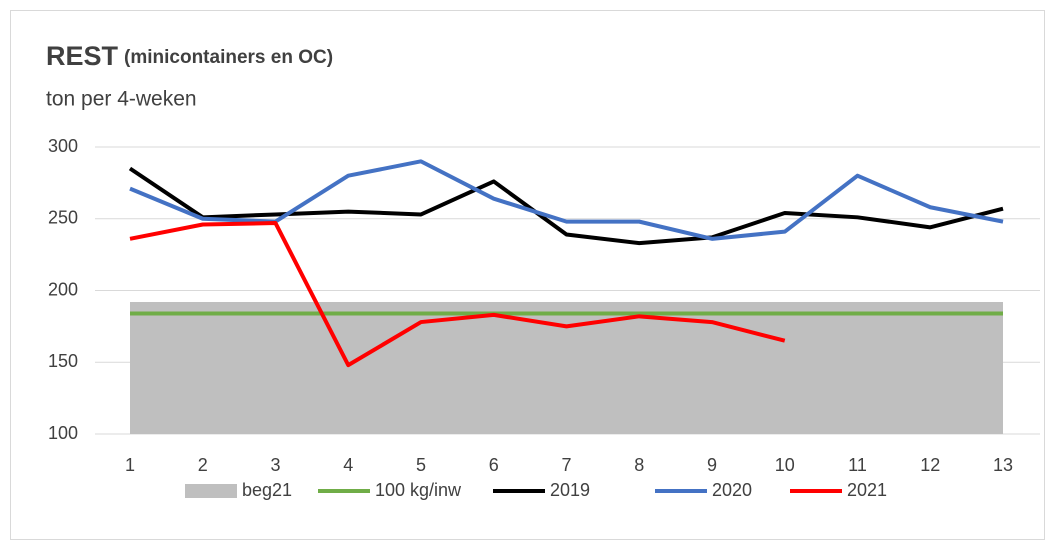 Image resolution: width=1055 pixels, height=550 pixels. What do you see at coordinates (857, 465) in the screenshot?
I see `x-tick-label: 11` at bounding box center [857, 465].